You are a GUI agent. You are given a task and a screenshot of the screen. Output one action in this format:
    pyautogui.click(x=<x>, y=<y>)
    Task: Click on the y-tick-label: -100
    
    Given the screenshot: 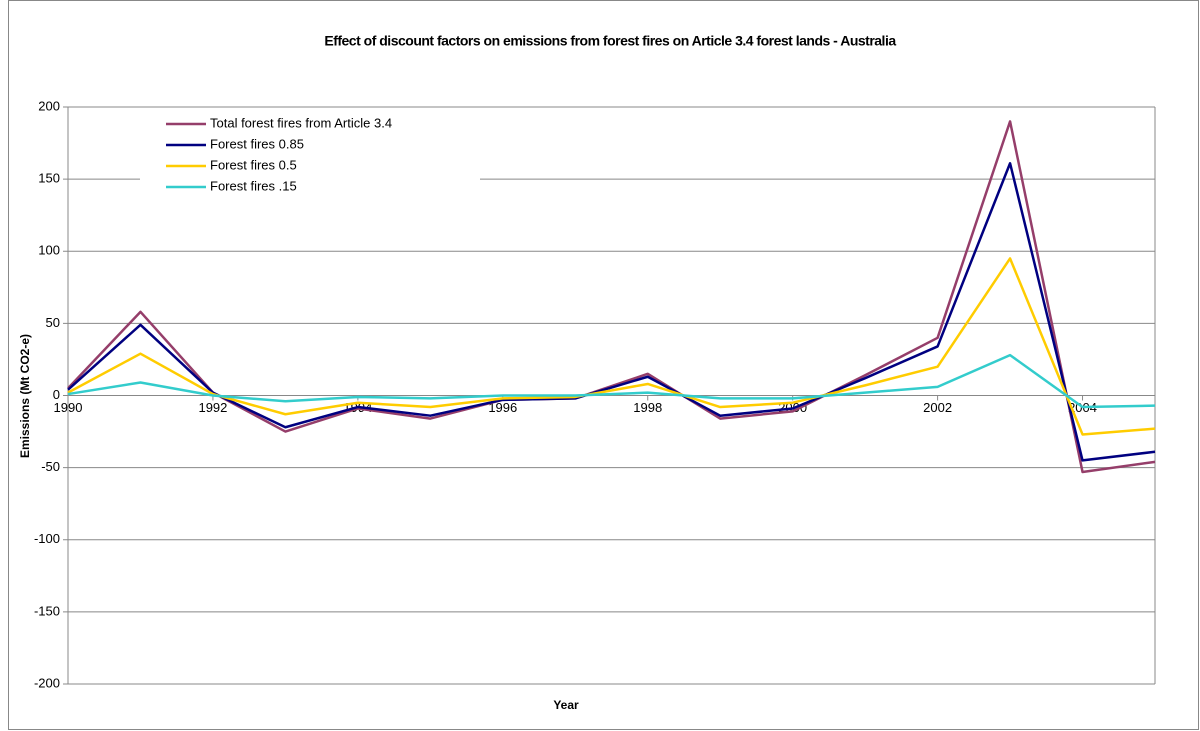 What is the action you would take?
    pyautogui.click(x=47, y=538)
    